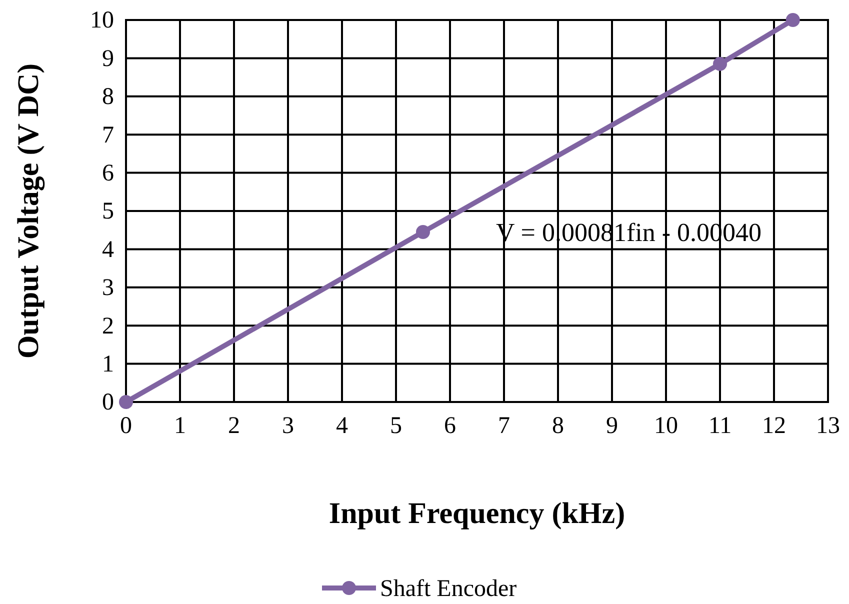  Describe the element at coordinates (396, 426) in the screenshot. I see `x-tick-label: 5` at that location.